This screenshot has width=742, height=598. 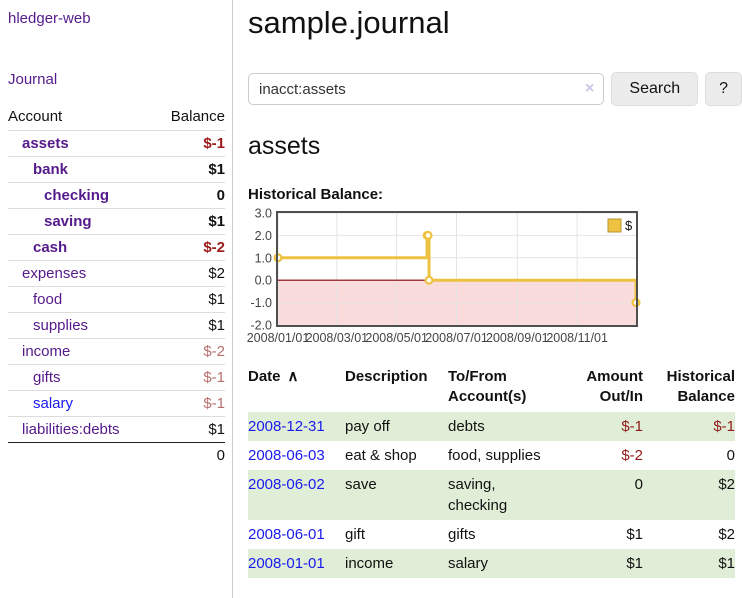 I want to click on transaction-description: income, so click(x=369, y=563).